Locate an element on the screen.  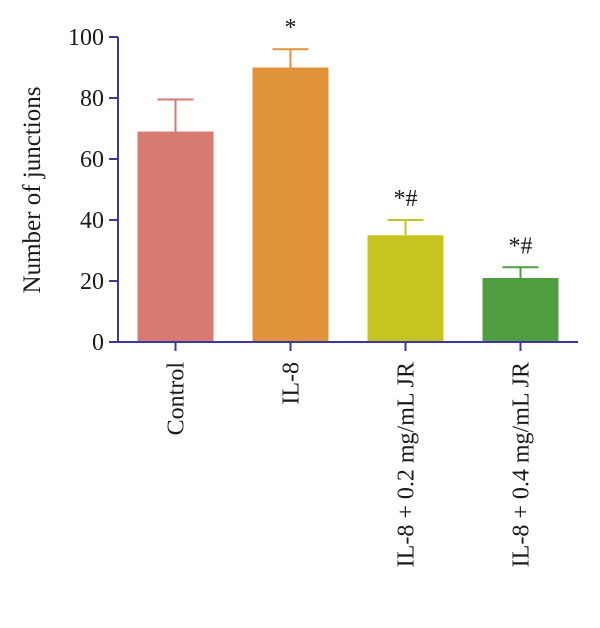
x-category-label: Control is located at coordinates (177, 399).